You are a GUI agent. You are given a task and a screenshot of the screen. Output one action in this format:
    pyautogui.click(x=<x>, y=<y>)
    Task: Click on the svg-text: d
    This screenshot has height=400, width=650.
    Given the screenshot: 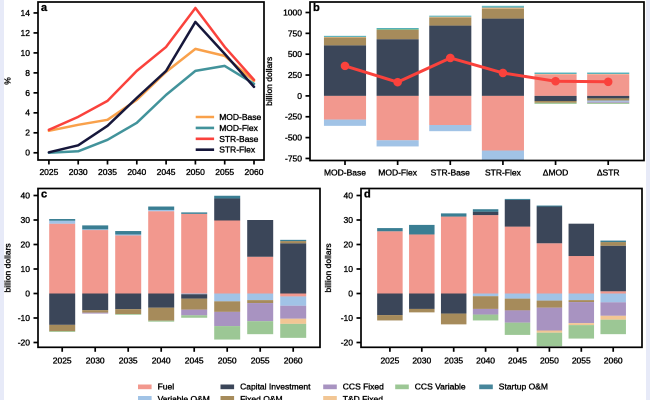 What is the action you would take?
    pyautogui.click(x=367, y=195)
    